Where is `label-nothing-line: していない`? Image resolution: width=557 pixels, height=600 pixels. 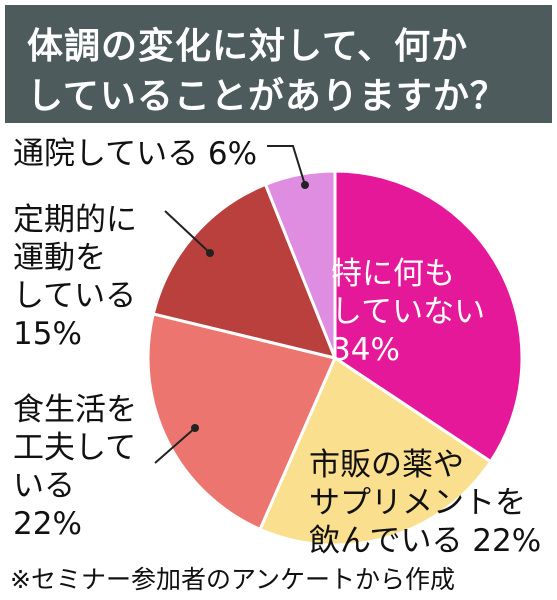
label-nothing-line: していない is located at coordinates (408, 312).